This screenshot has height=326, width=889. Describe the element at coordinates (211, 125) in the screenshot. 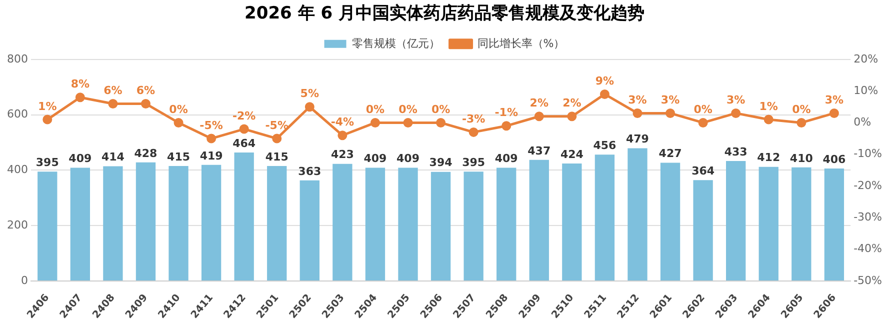

I see `data-label: -5%` at that location.